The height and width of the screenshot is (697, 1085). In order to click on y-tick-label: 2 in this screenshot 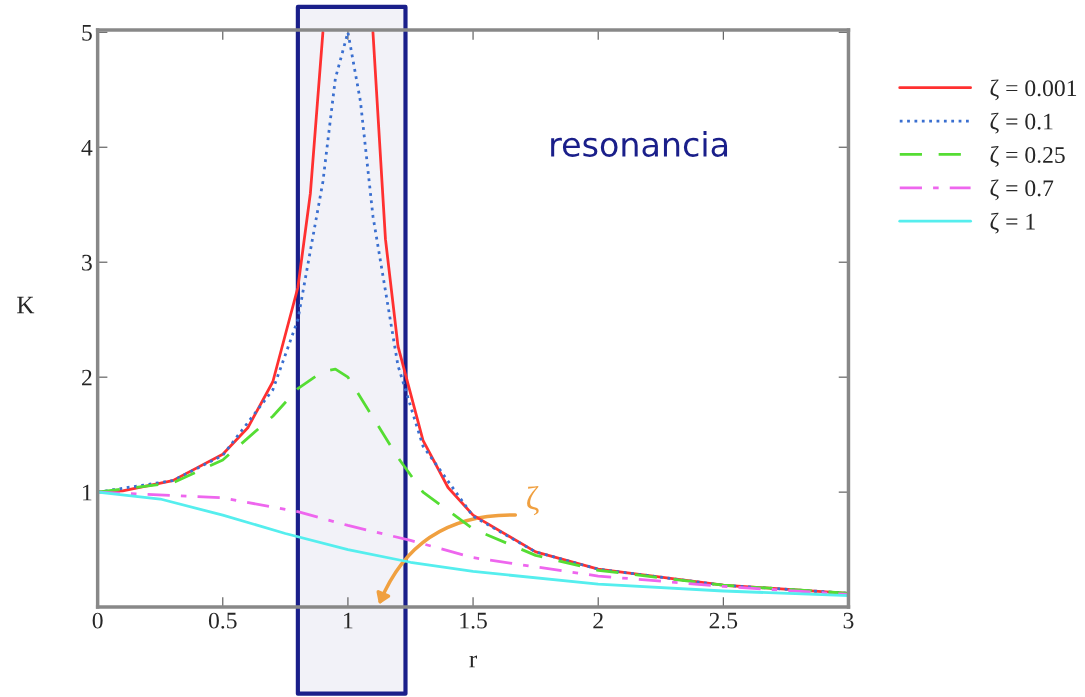, I will do `click(87, 377)`.